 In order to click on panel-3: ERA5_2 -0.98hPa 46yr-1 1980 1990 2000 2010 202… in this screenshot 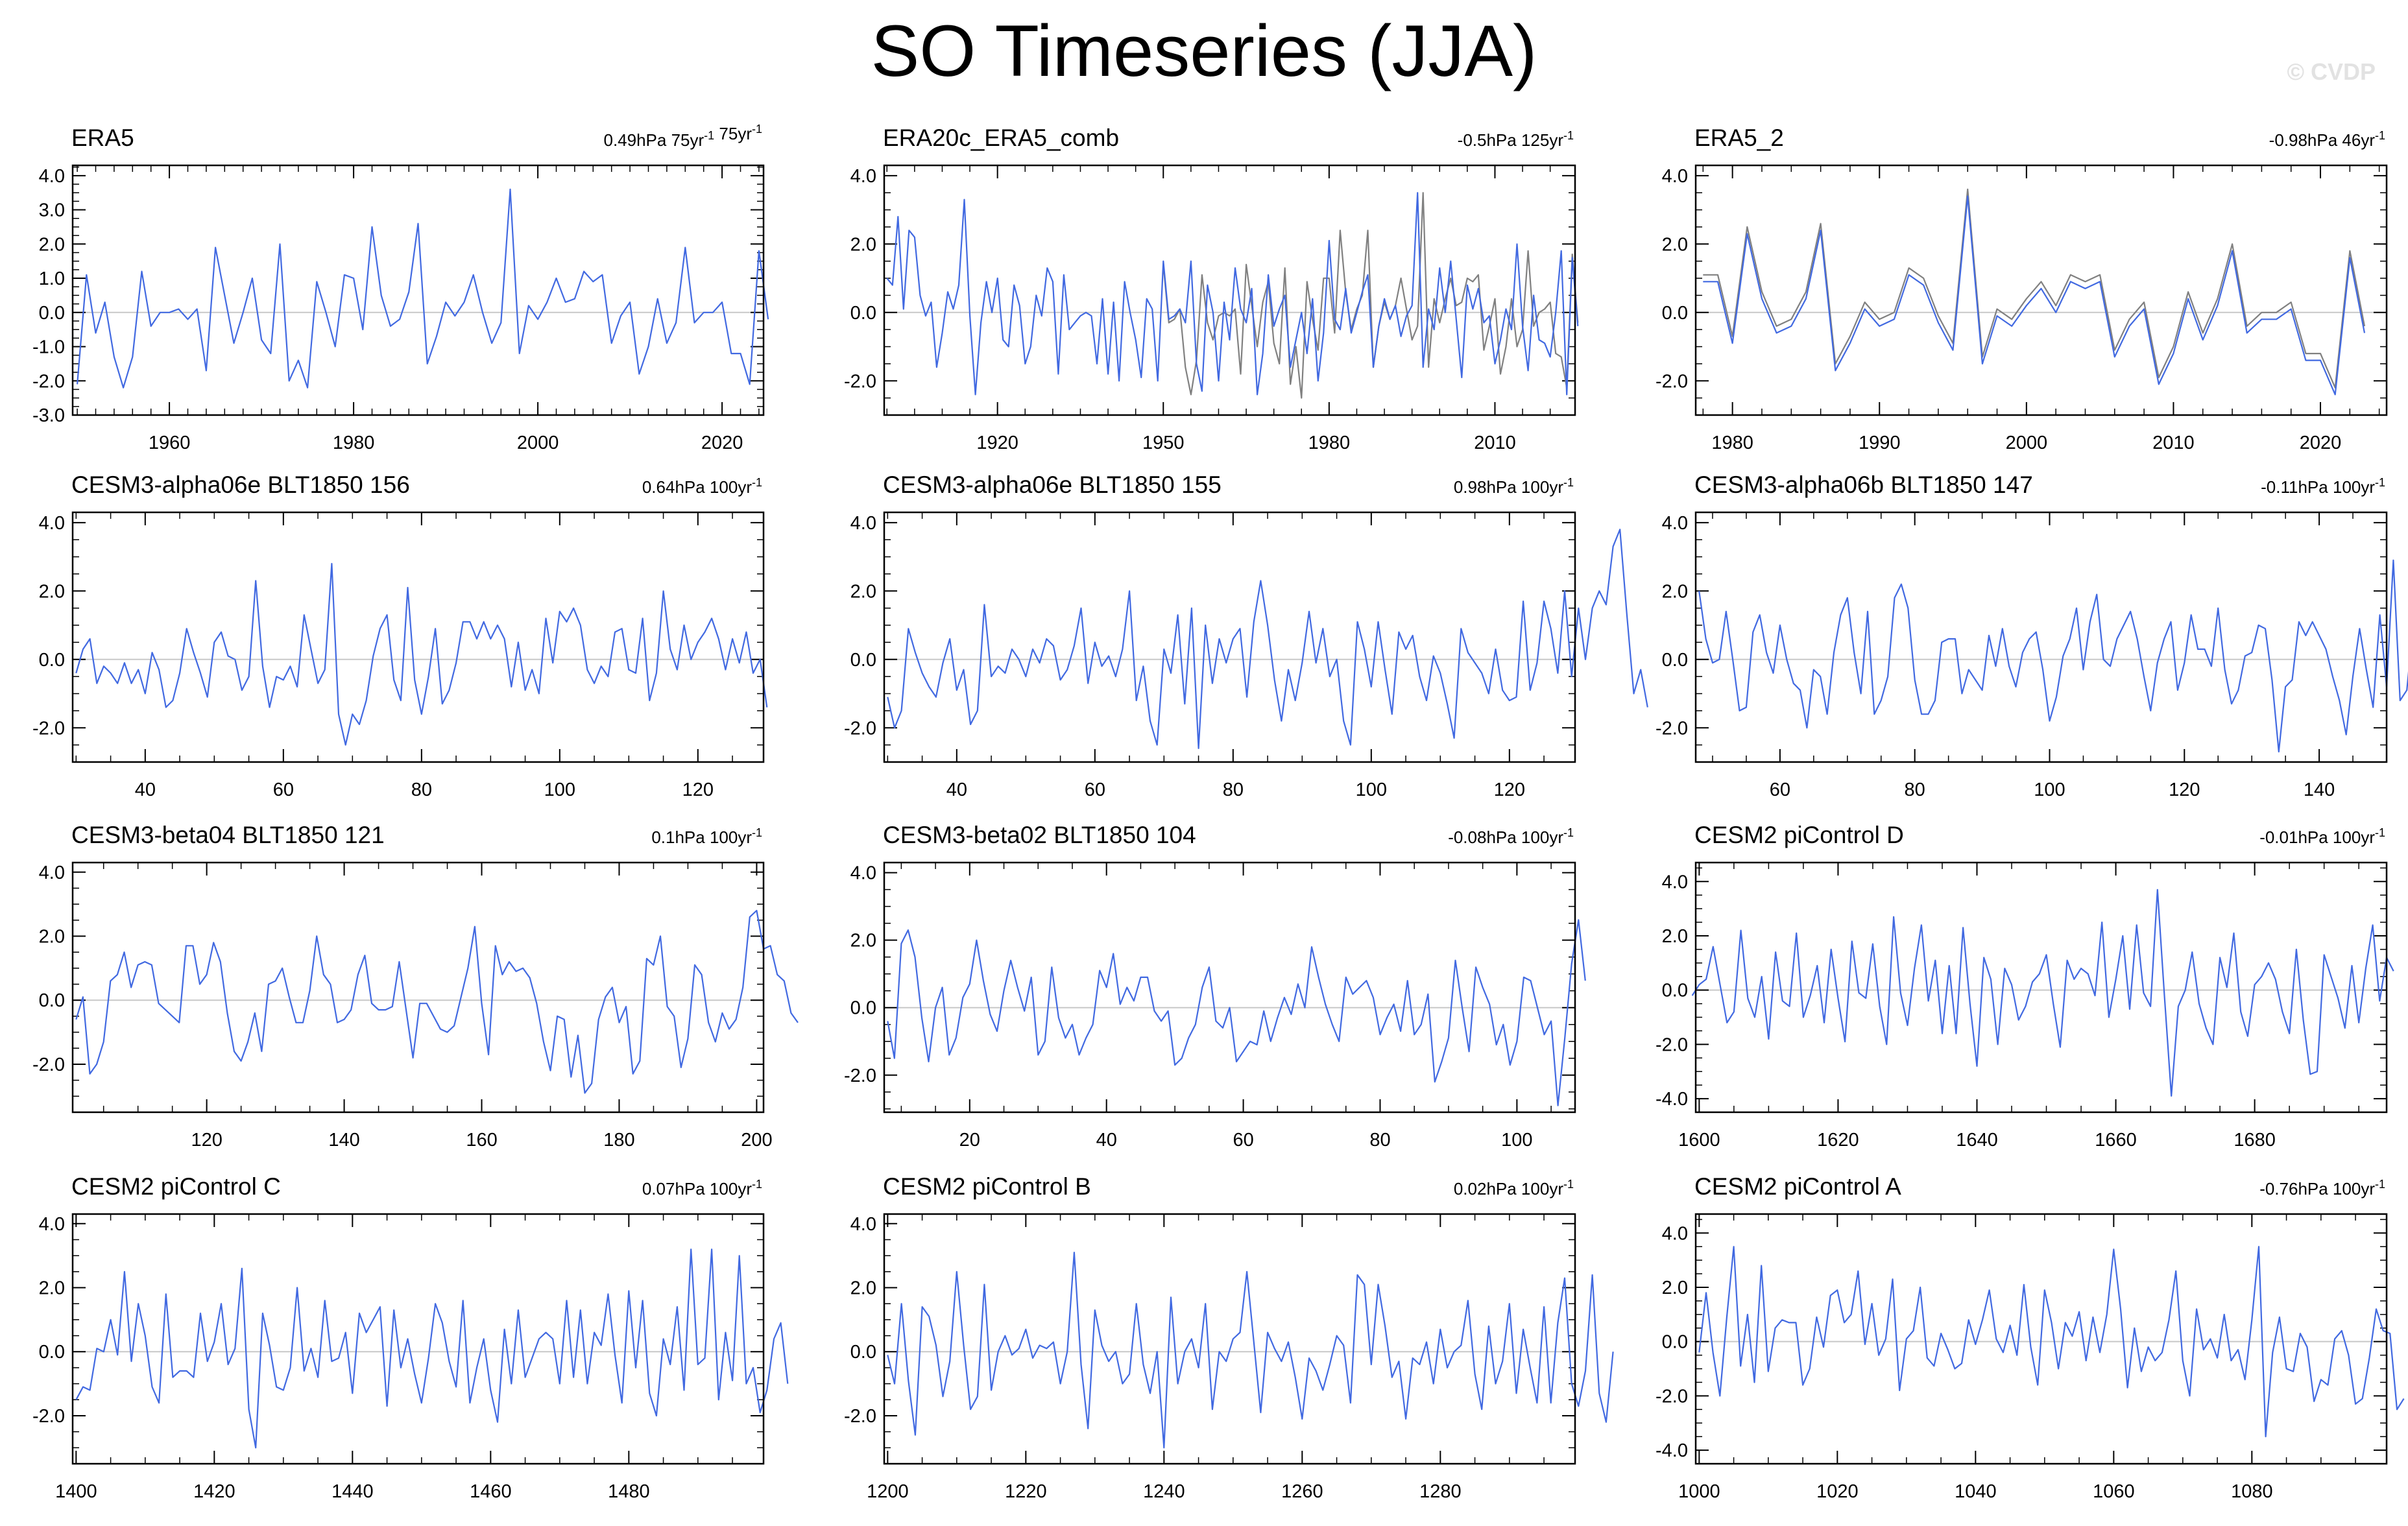, I will do `click(2021, 289)`.